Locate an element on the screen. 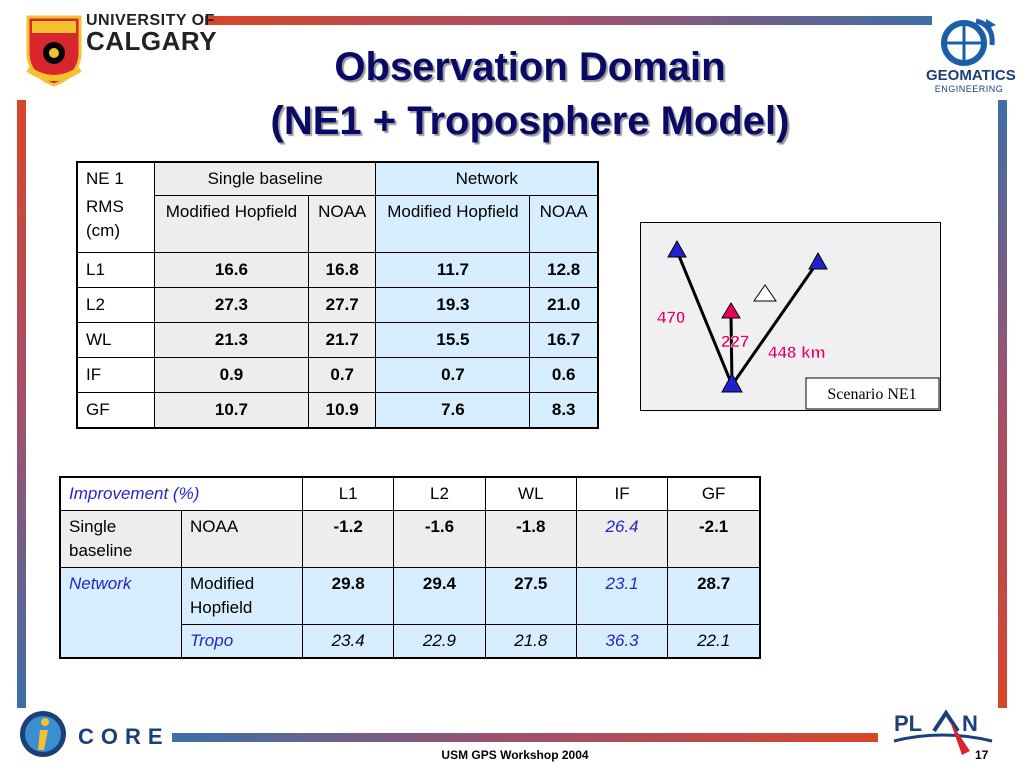  table-row: IF 0.9 0.7 0.7 0.6 is located at coordinates (337, 375).